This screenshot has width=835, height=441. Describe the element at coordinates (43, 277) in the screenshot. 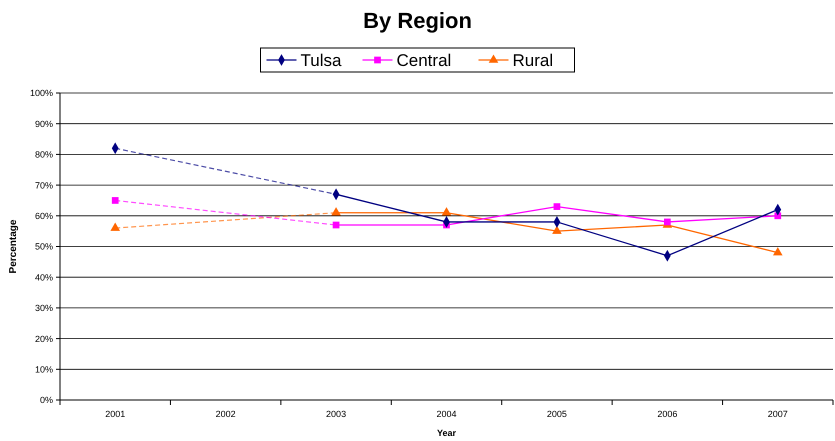

I see `y-tick-label: 40%` at that location.